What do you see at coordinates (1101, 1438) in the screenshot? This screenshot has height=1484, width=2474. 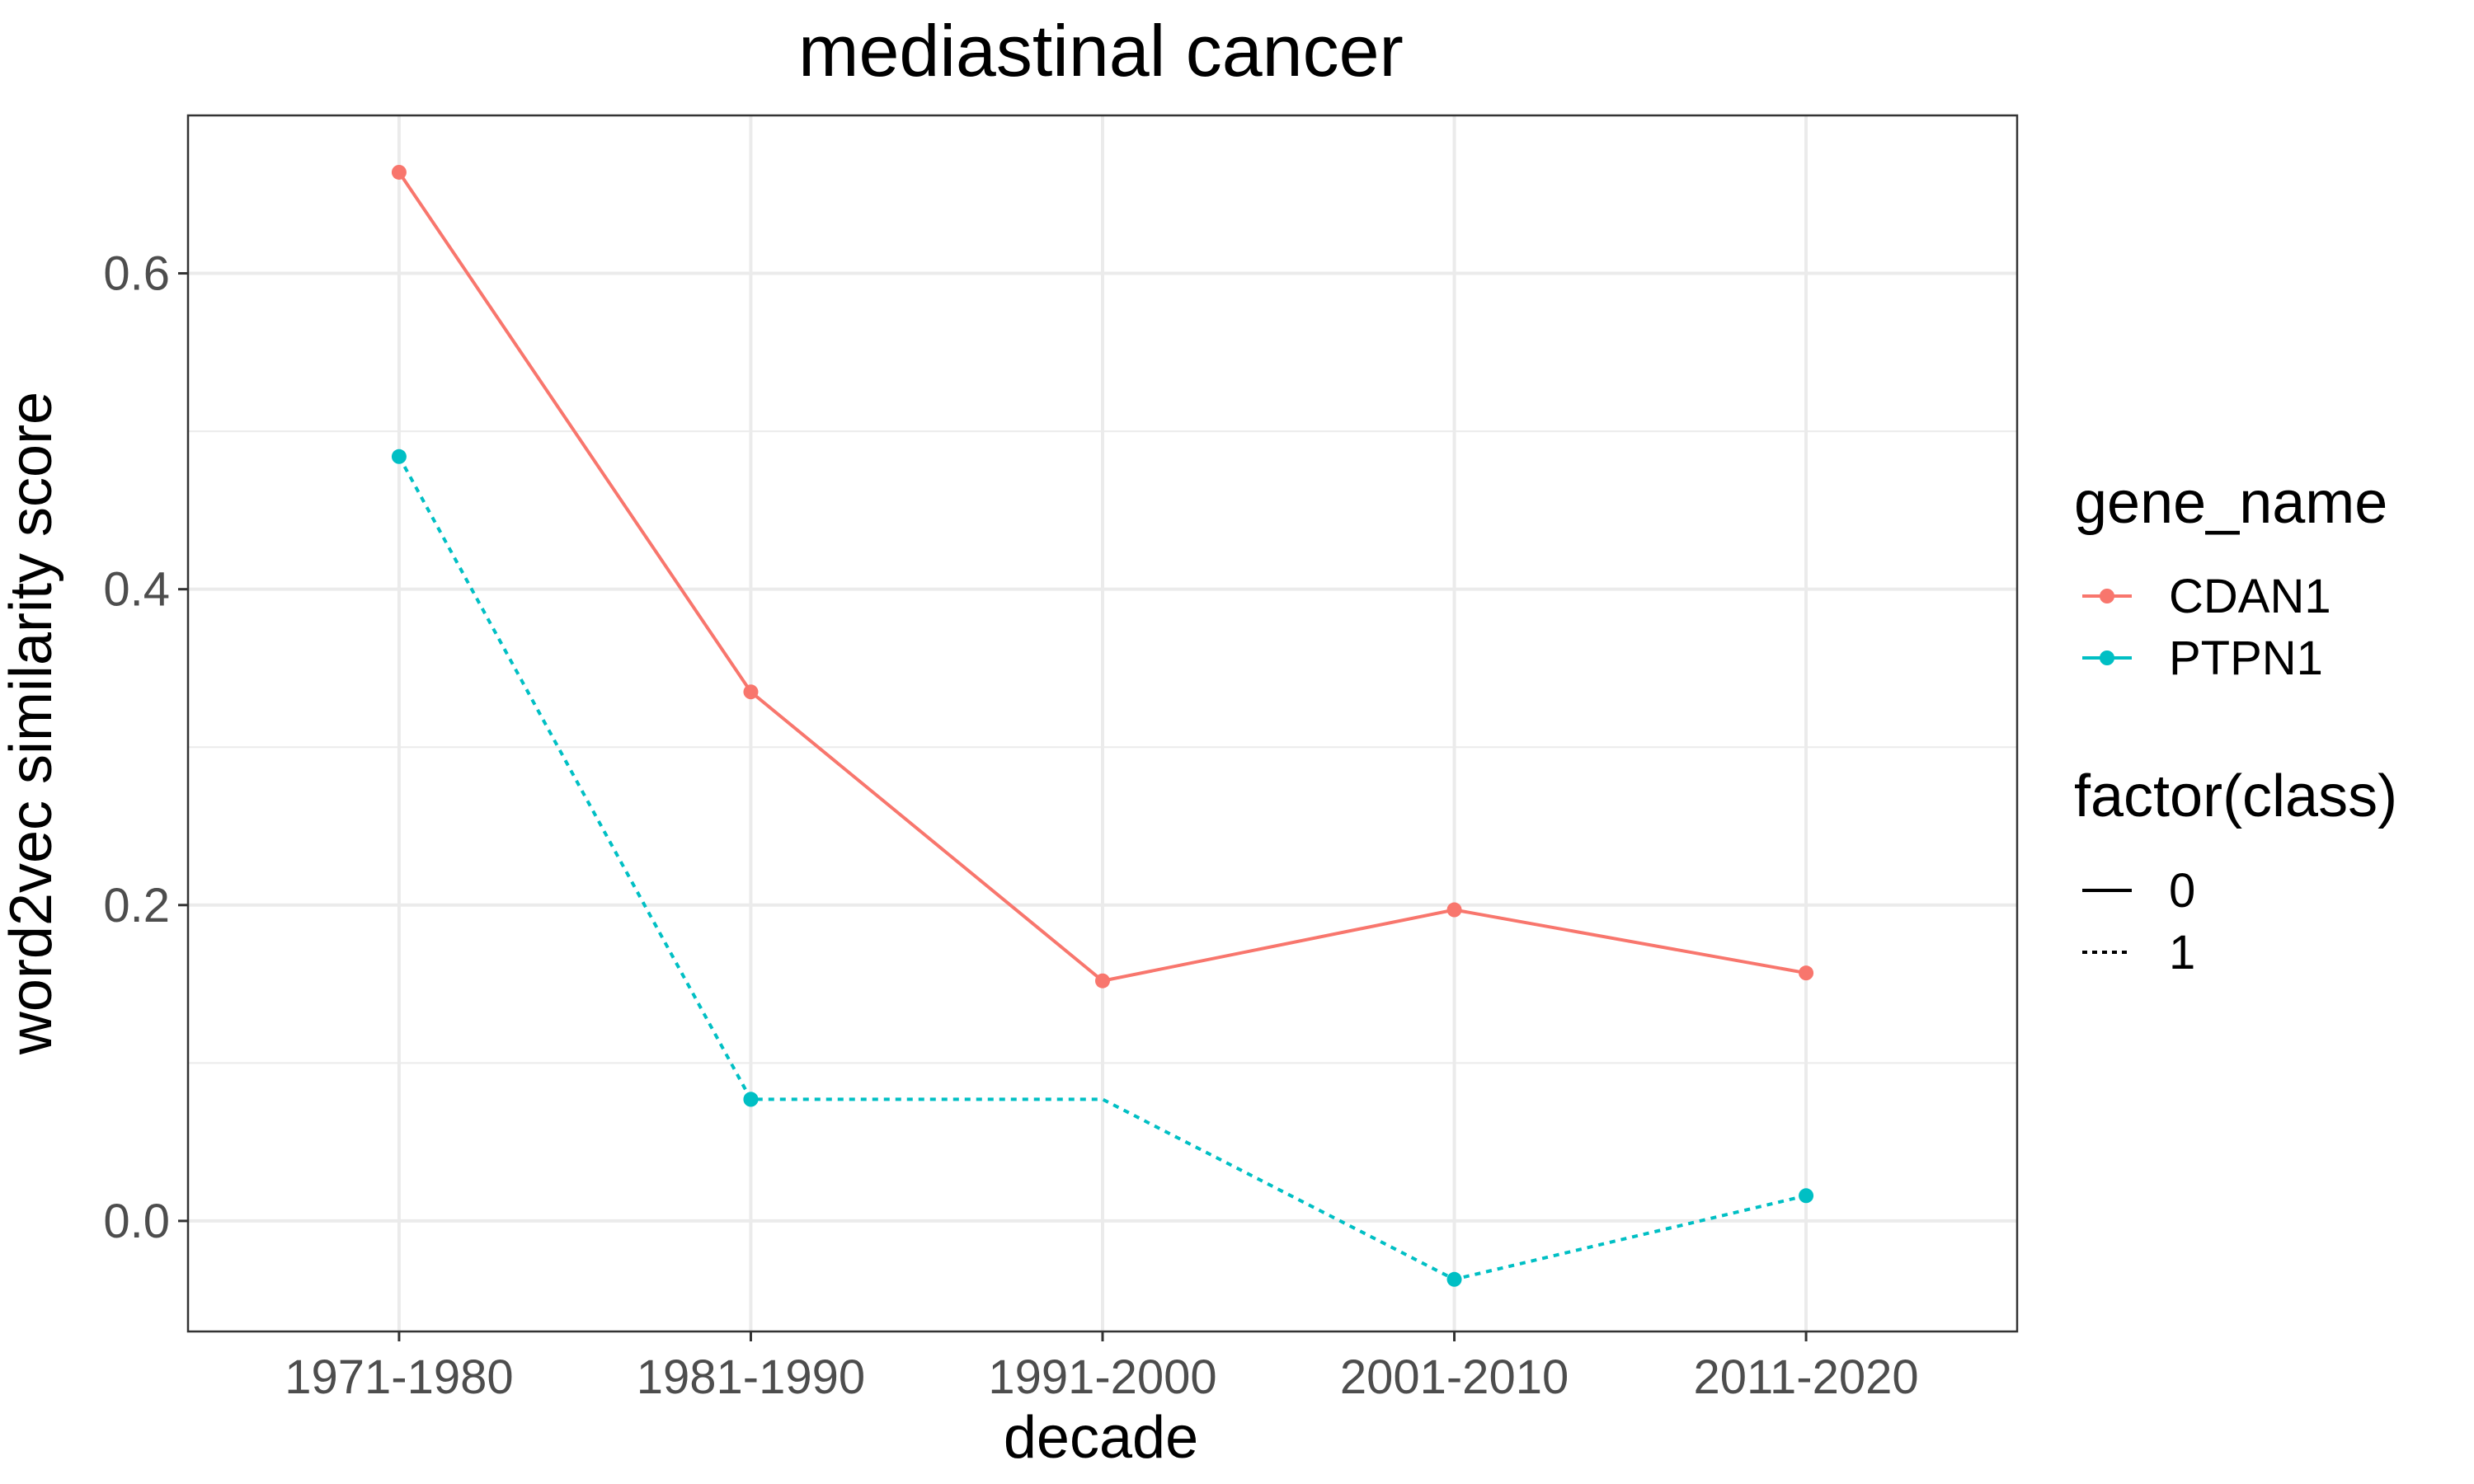 I see `x-axis-title: decade` at bounding box center [1101, 1438].